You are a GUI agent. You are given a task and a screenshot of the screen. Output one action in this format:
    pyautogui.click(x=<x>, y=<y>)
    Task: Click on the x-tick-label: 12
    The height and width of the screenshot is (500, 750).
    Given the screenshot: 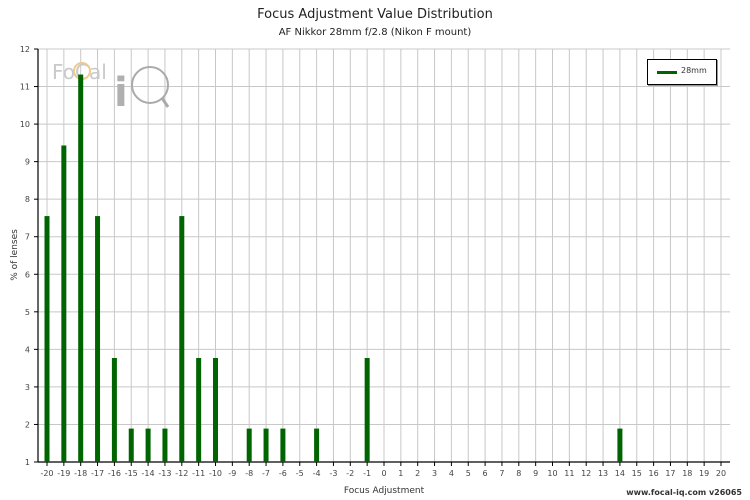 What is the action you would take?
    pyautogui.click(x=586, y=473)
    